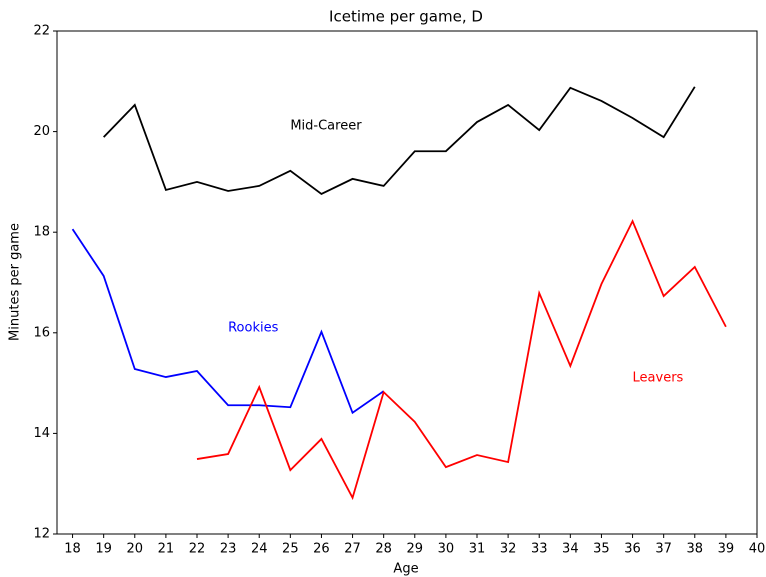 The width and height of the screenshot is (766, 577). I want to click on x-tick-label: 27, so click(352, 549).